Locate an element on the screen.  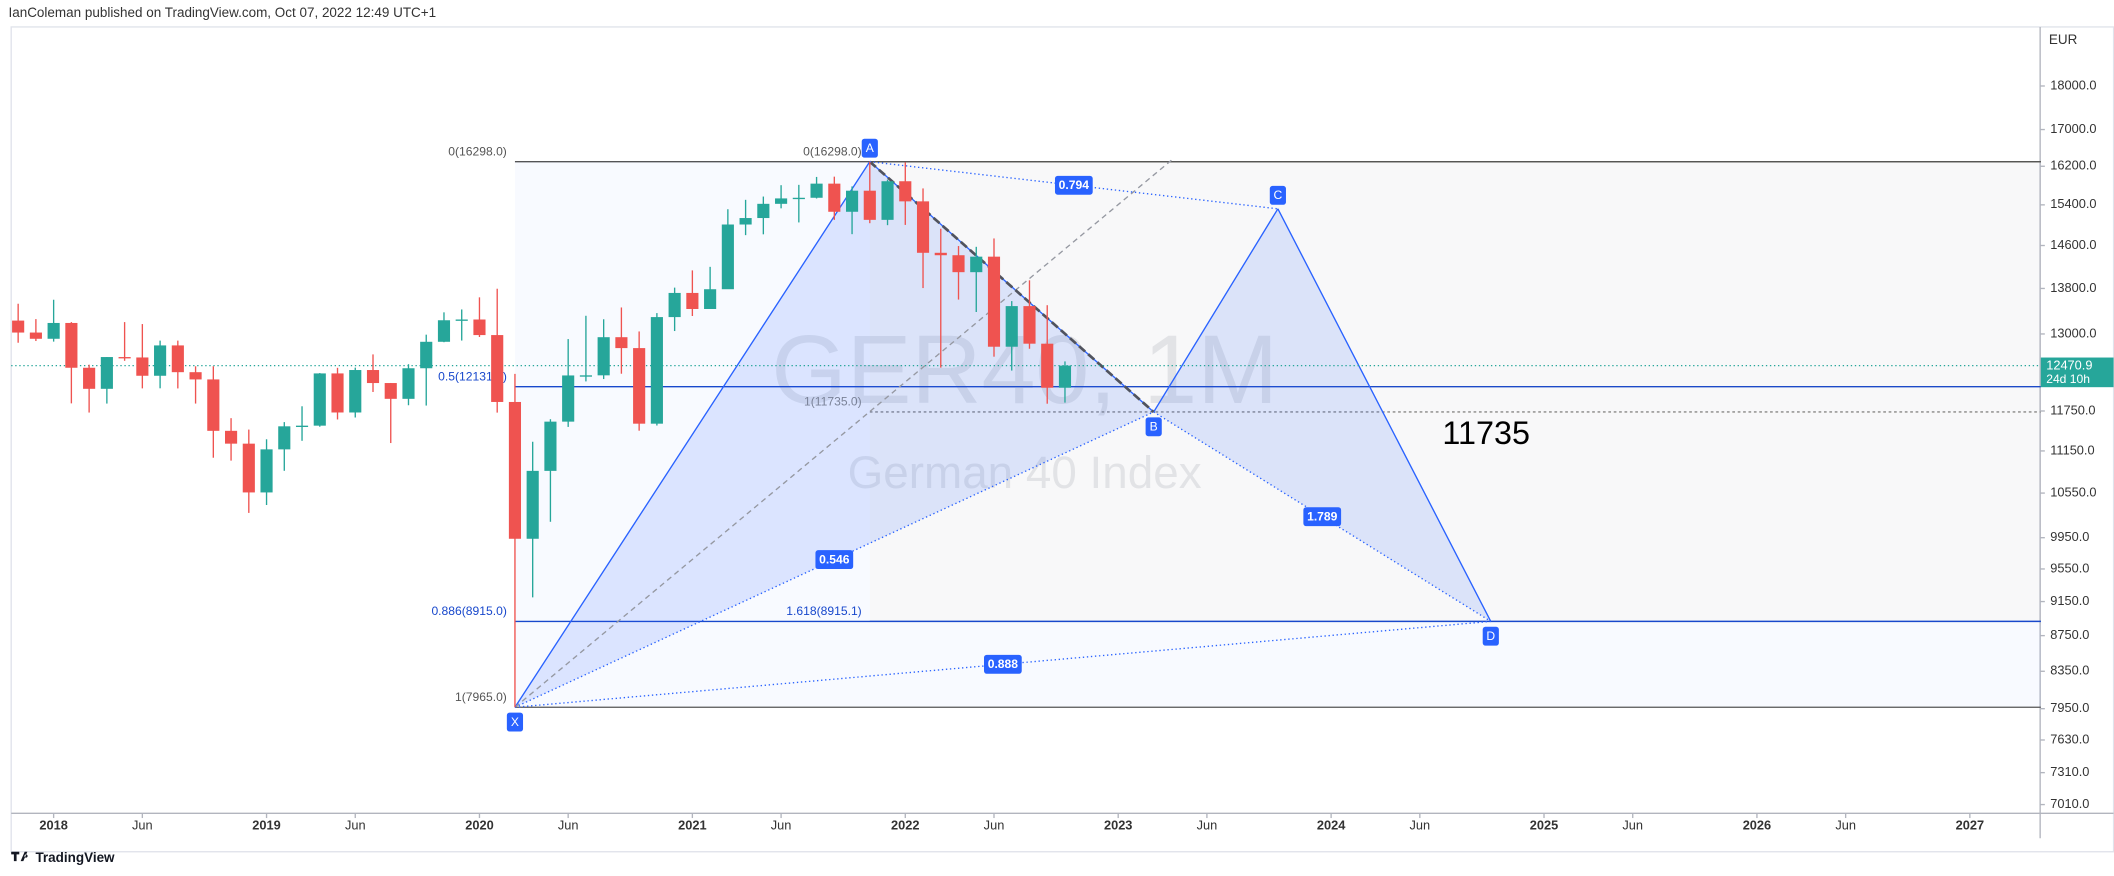
ratio-label: 1.789 is located at coordinates (1322, 517).